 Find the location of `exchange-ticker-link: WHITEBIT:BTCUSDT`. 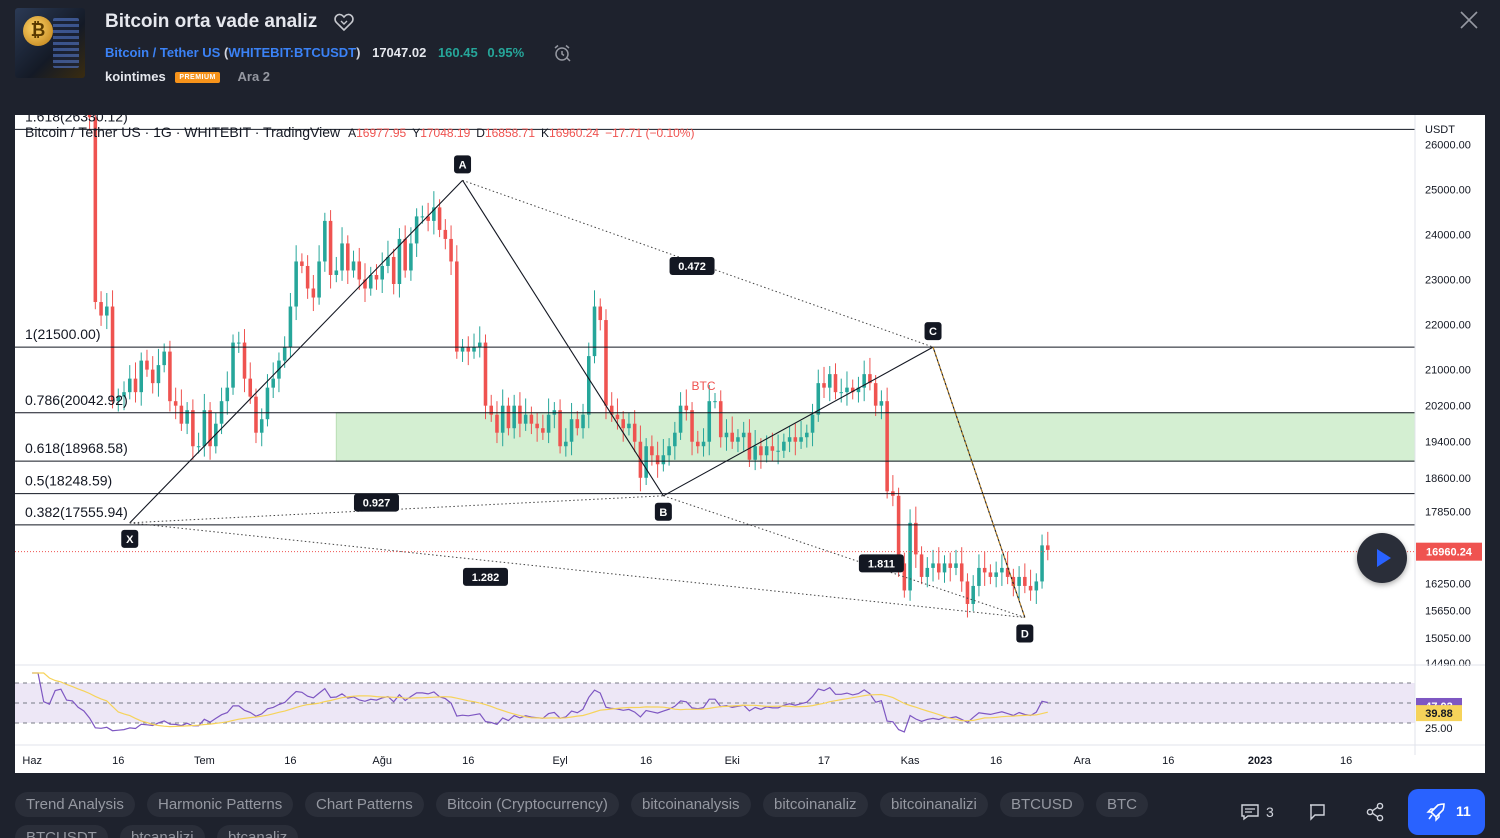

exchange-ticker-link: WHITEBIT:BTCUSDT is located at coordinates (292, 52).